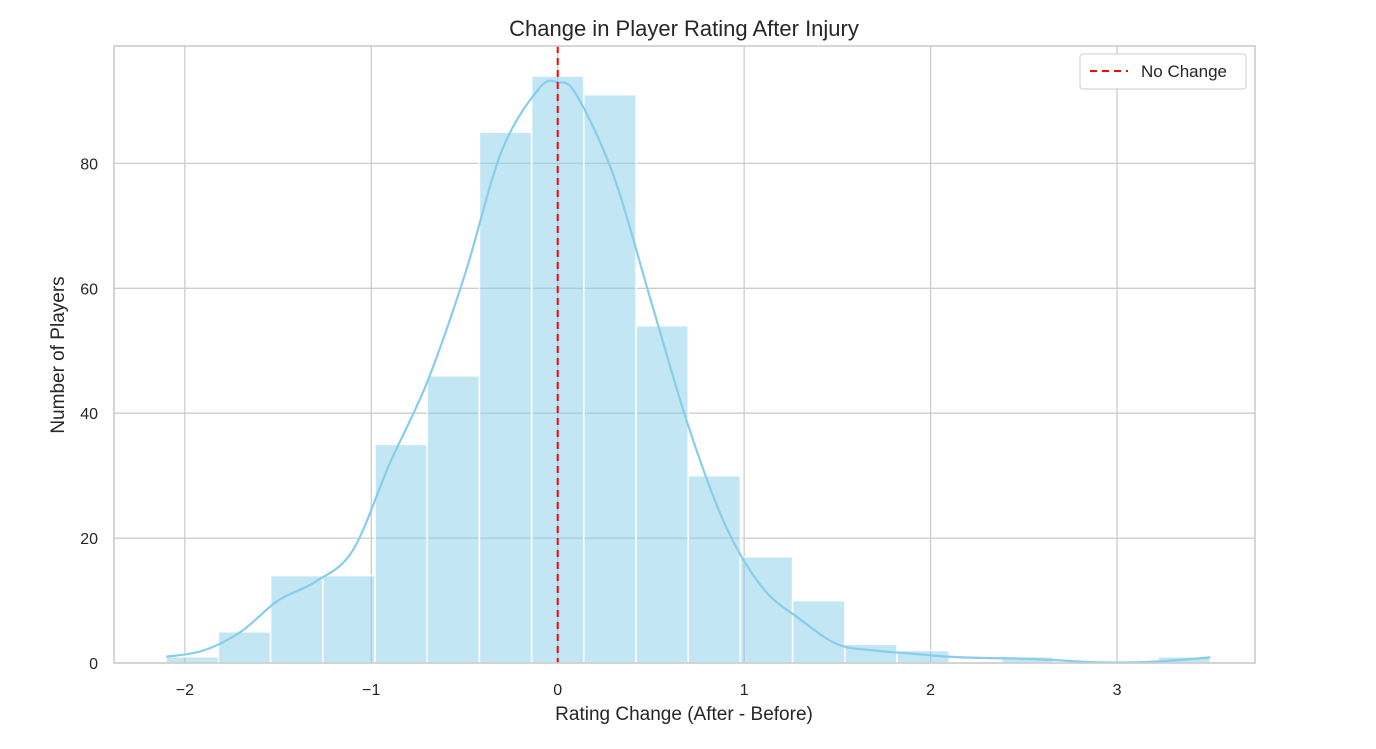 The width and height of the screenshot is (1376, 749). What do you see at coordinates (371, 690) in the screenshot?
I see `x-tick-label: −1` at bounding box center [371, 690].